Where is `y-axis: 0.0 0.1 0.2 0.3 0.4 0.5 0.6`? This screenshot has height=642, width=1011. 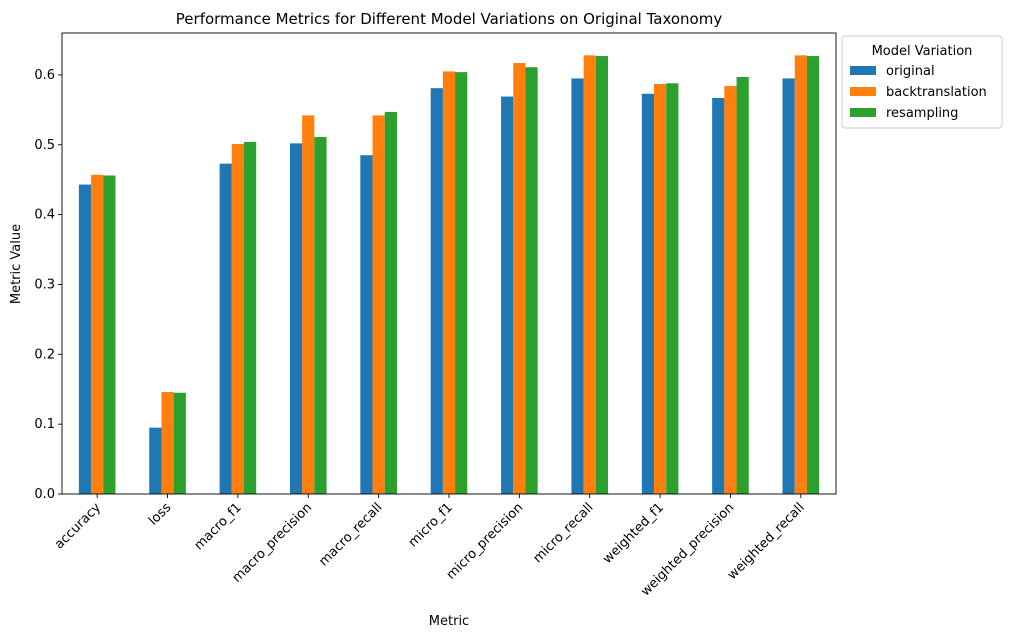 y-axis: 0.0 0.1 0.2 0.3 0.4 0.5 0.6 is located at coordinates (48, 285).